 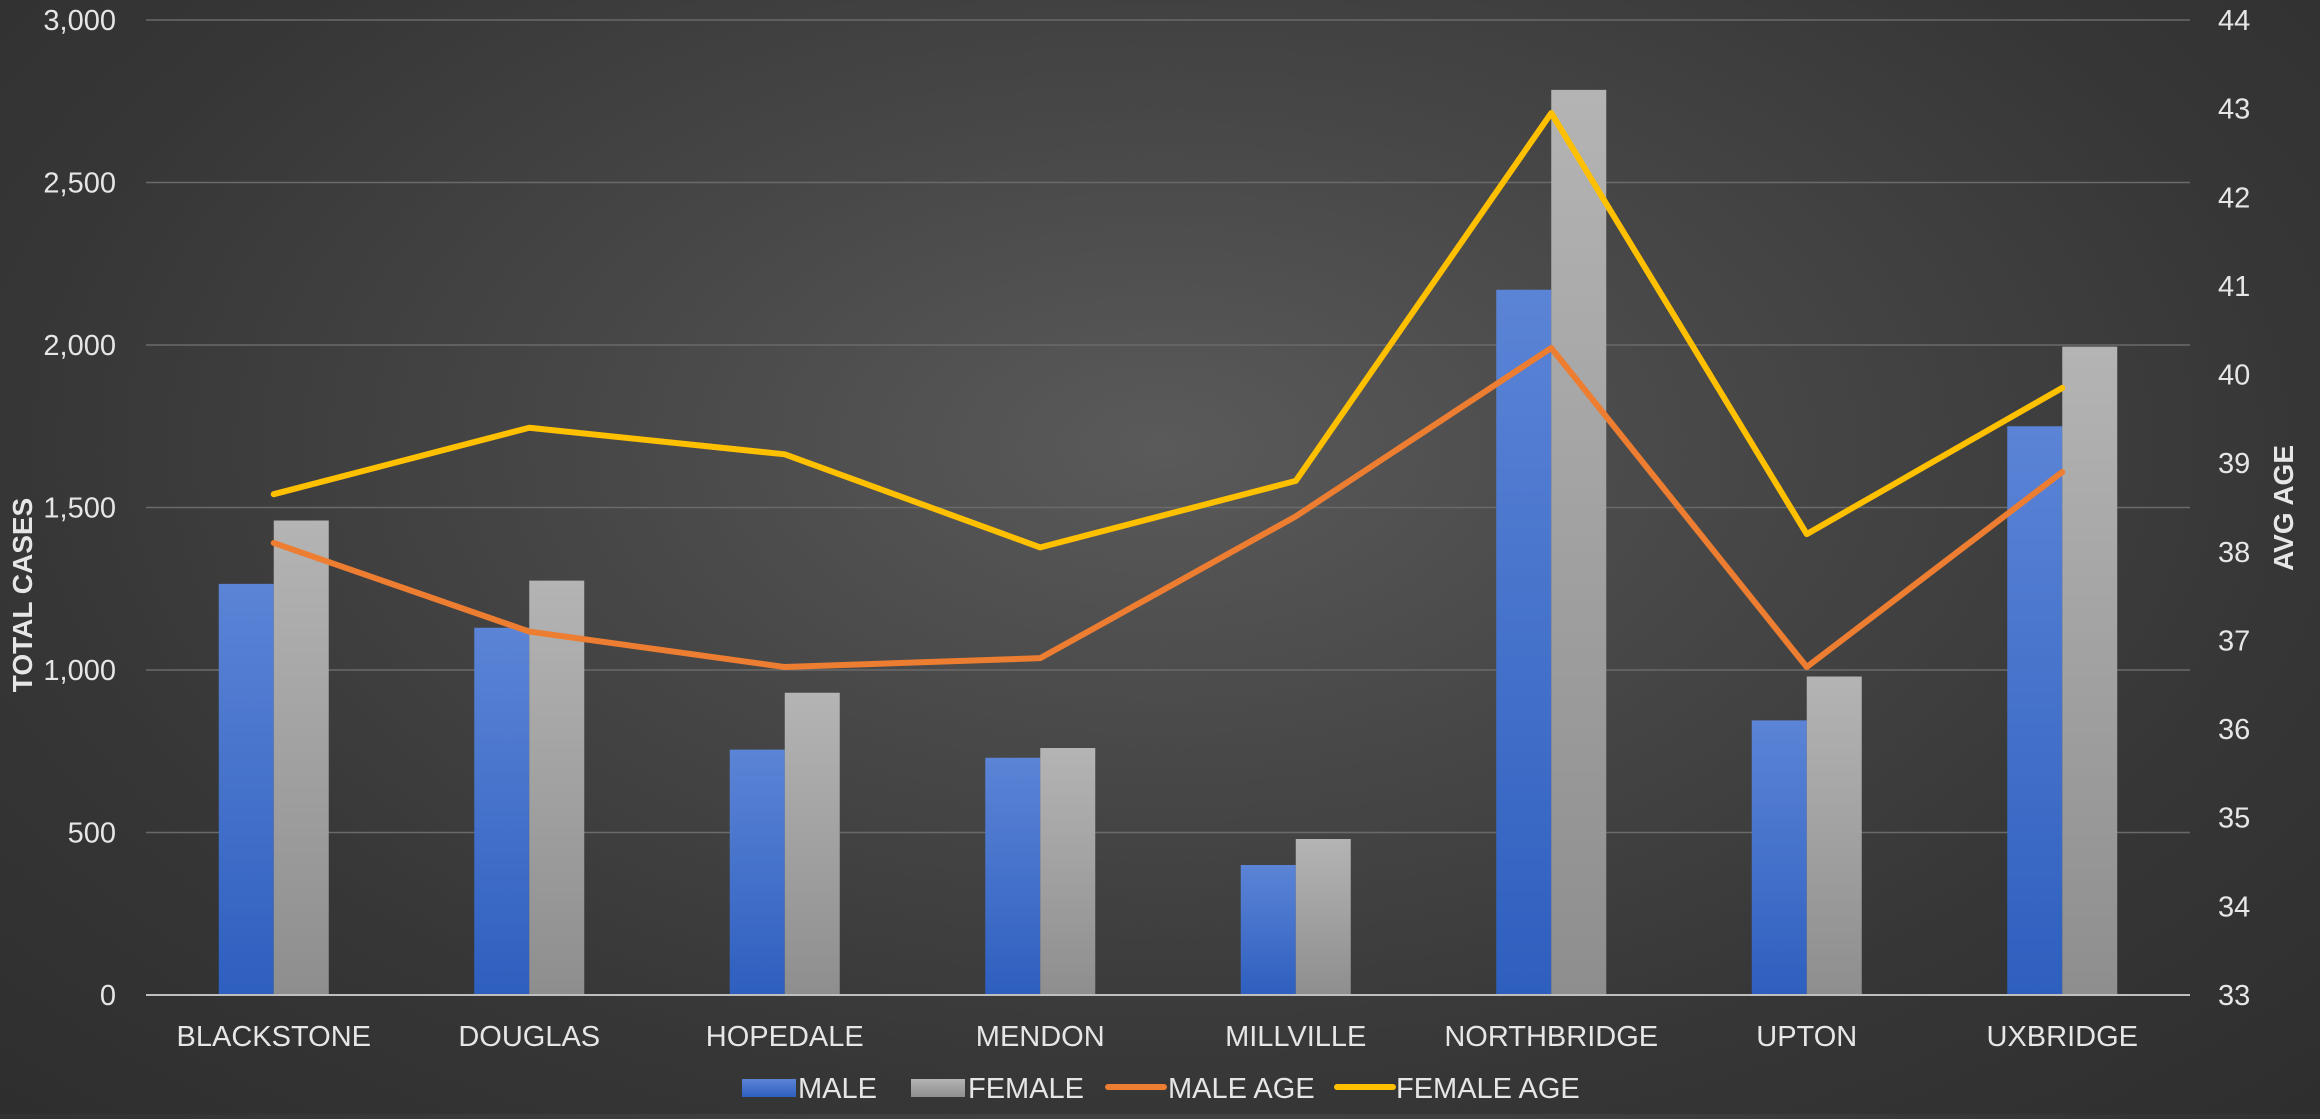 I want to click on y2-axis-title: AVG AGE, so click(x=2283, y=508).